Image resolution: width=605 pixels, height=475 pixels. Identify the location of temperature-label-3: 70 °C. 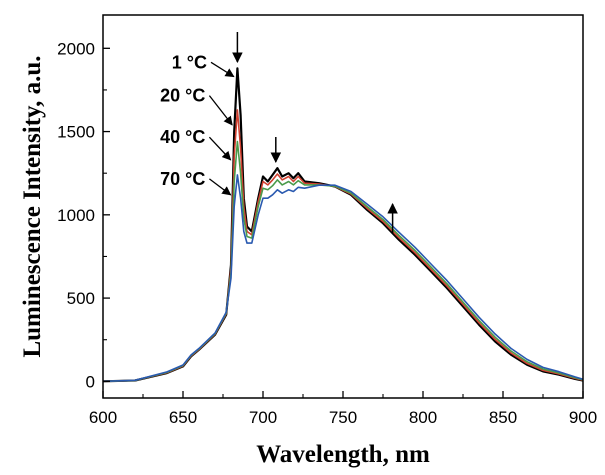
(182, 179).